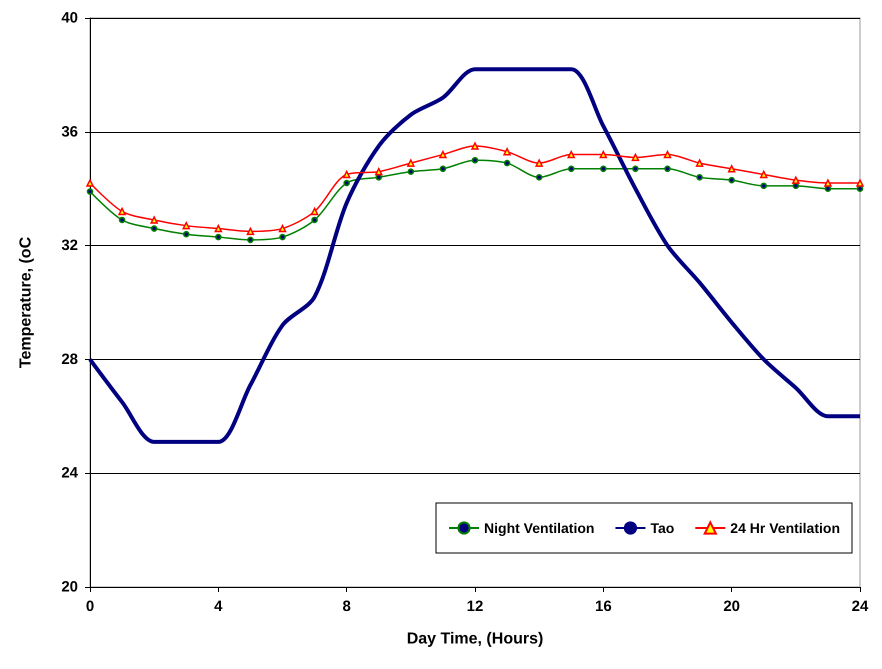 Image resolution: width=882 pixels, height=669 pixels. What do you see at coordinates (69, 131) in the screenshot?
I see `y-tick-label: 36` at bounding box center [69, 131].